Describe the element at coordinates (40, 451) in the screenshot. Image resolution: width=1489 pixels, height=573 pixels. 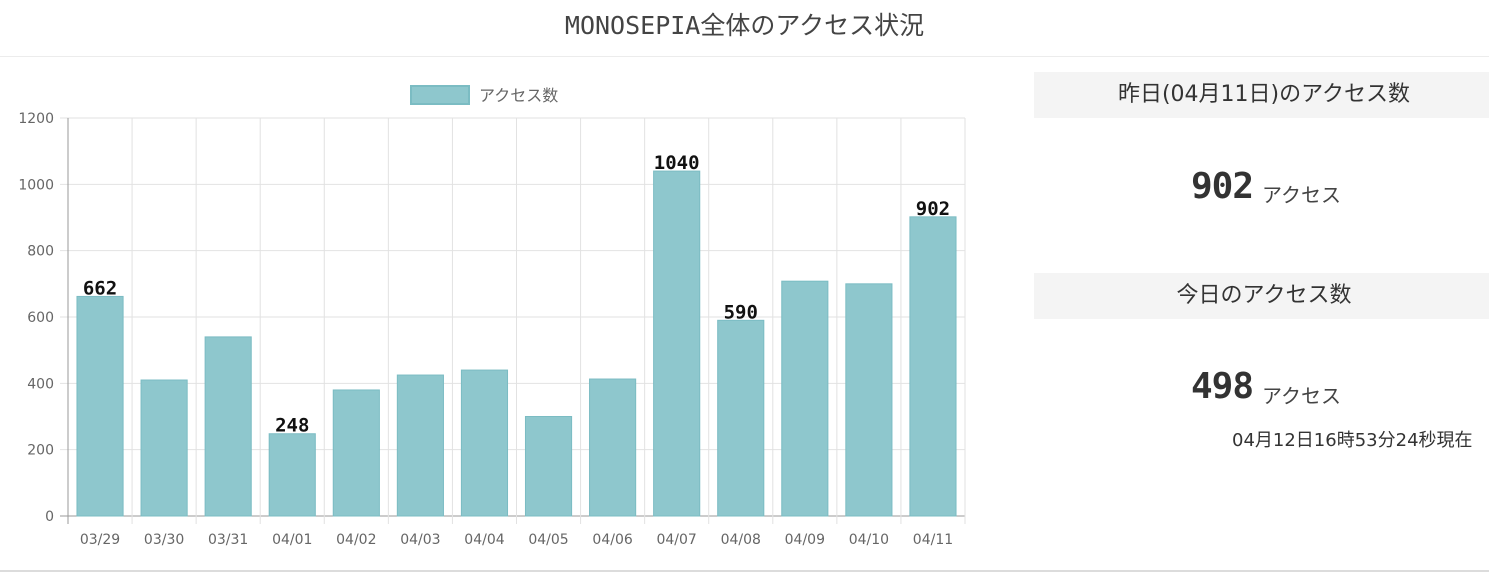
I see `y-tick-label: 200` at that location.